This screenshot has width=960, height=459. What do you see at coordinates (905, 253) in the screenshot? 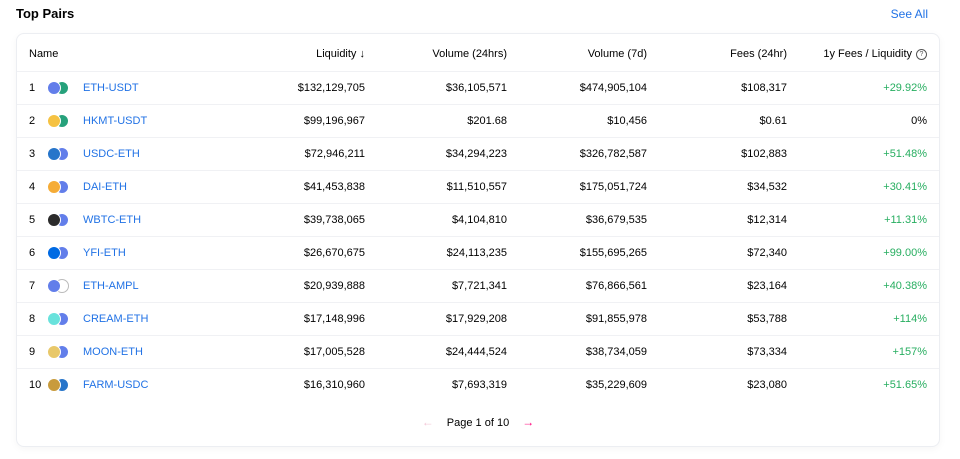
I see `row-fees-liquidity: +99.00%` at bounding box center [905, 253].